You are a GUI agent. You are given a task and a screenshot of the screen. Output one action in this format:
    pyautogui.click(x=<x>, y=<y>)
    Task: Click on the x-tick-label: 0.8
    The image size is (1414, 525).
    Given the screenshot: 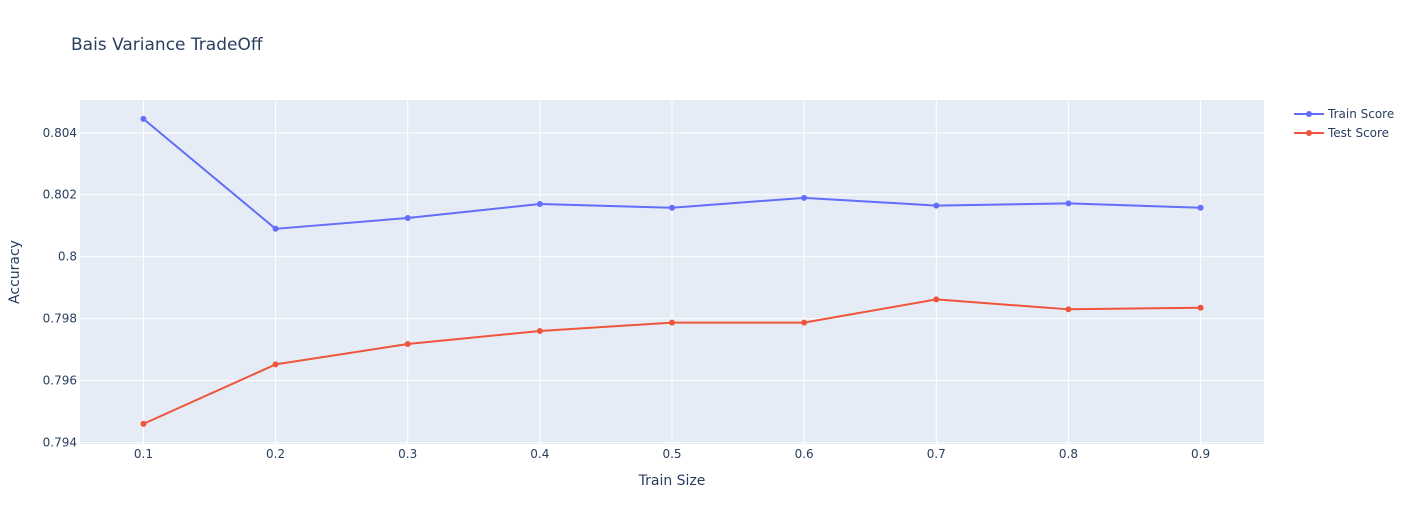 What is the action you would take?
    pyautogui.click(x=1068, y=454)
    